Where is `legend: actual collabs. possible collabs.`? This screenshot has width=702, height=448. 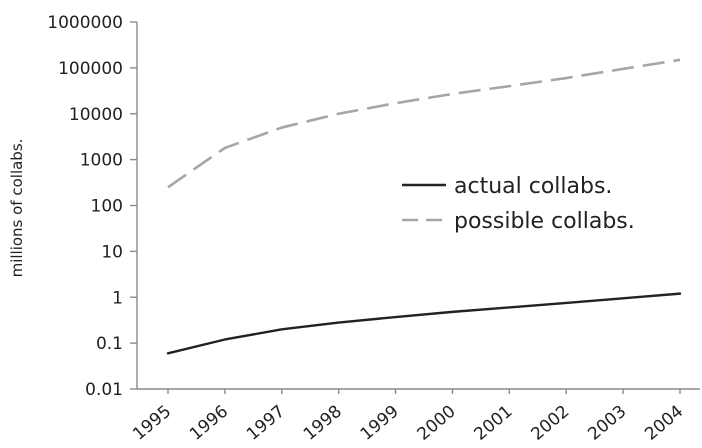 legend: actual collabs. possible collabs. is located at coordinates (518, 204).